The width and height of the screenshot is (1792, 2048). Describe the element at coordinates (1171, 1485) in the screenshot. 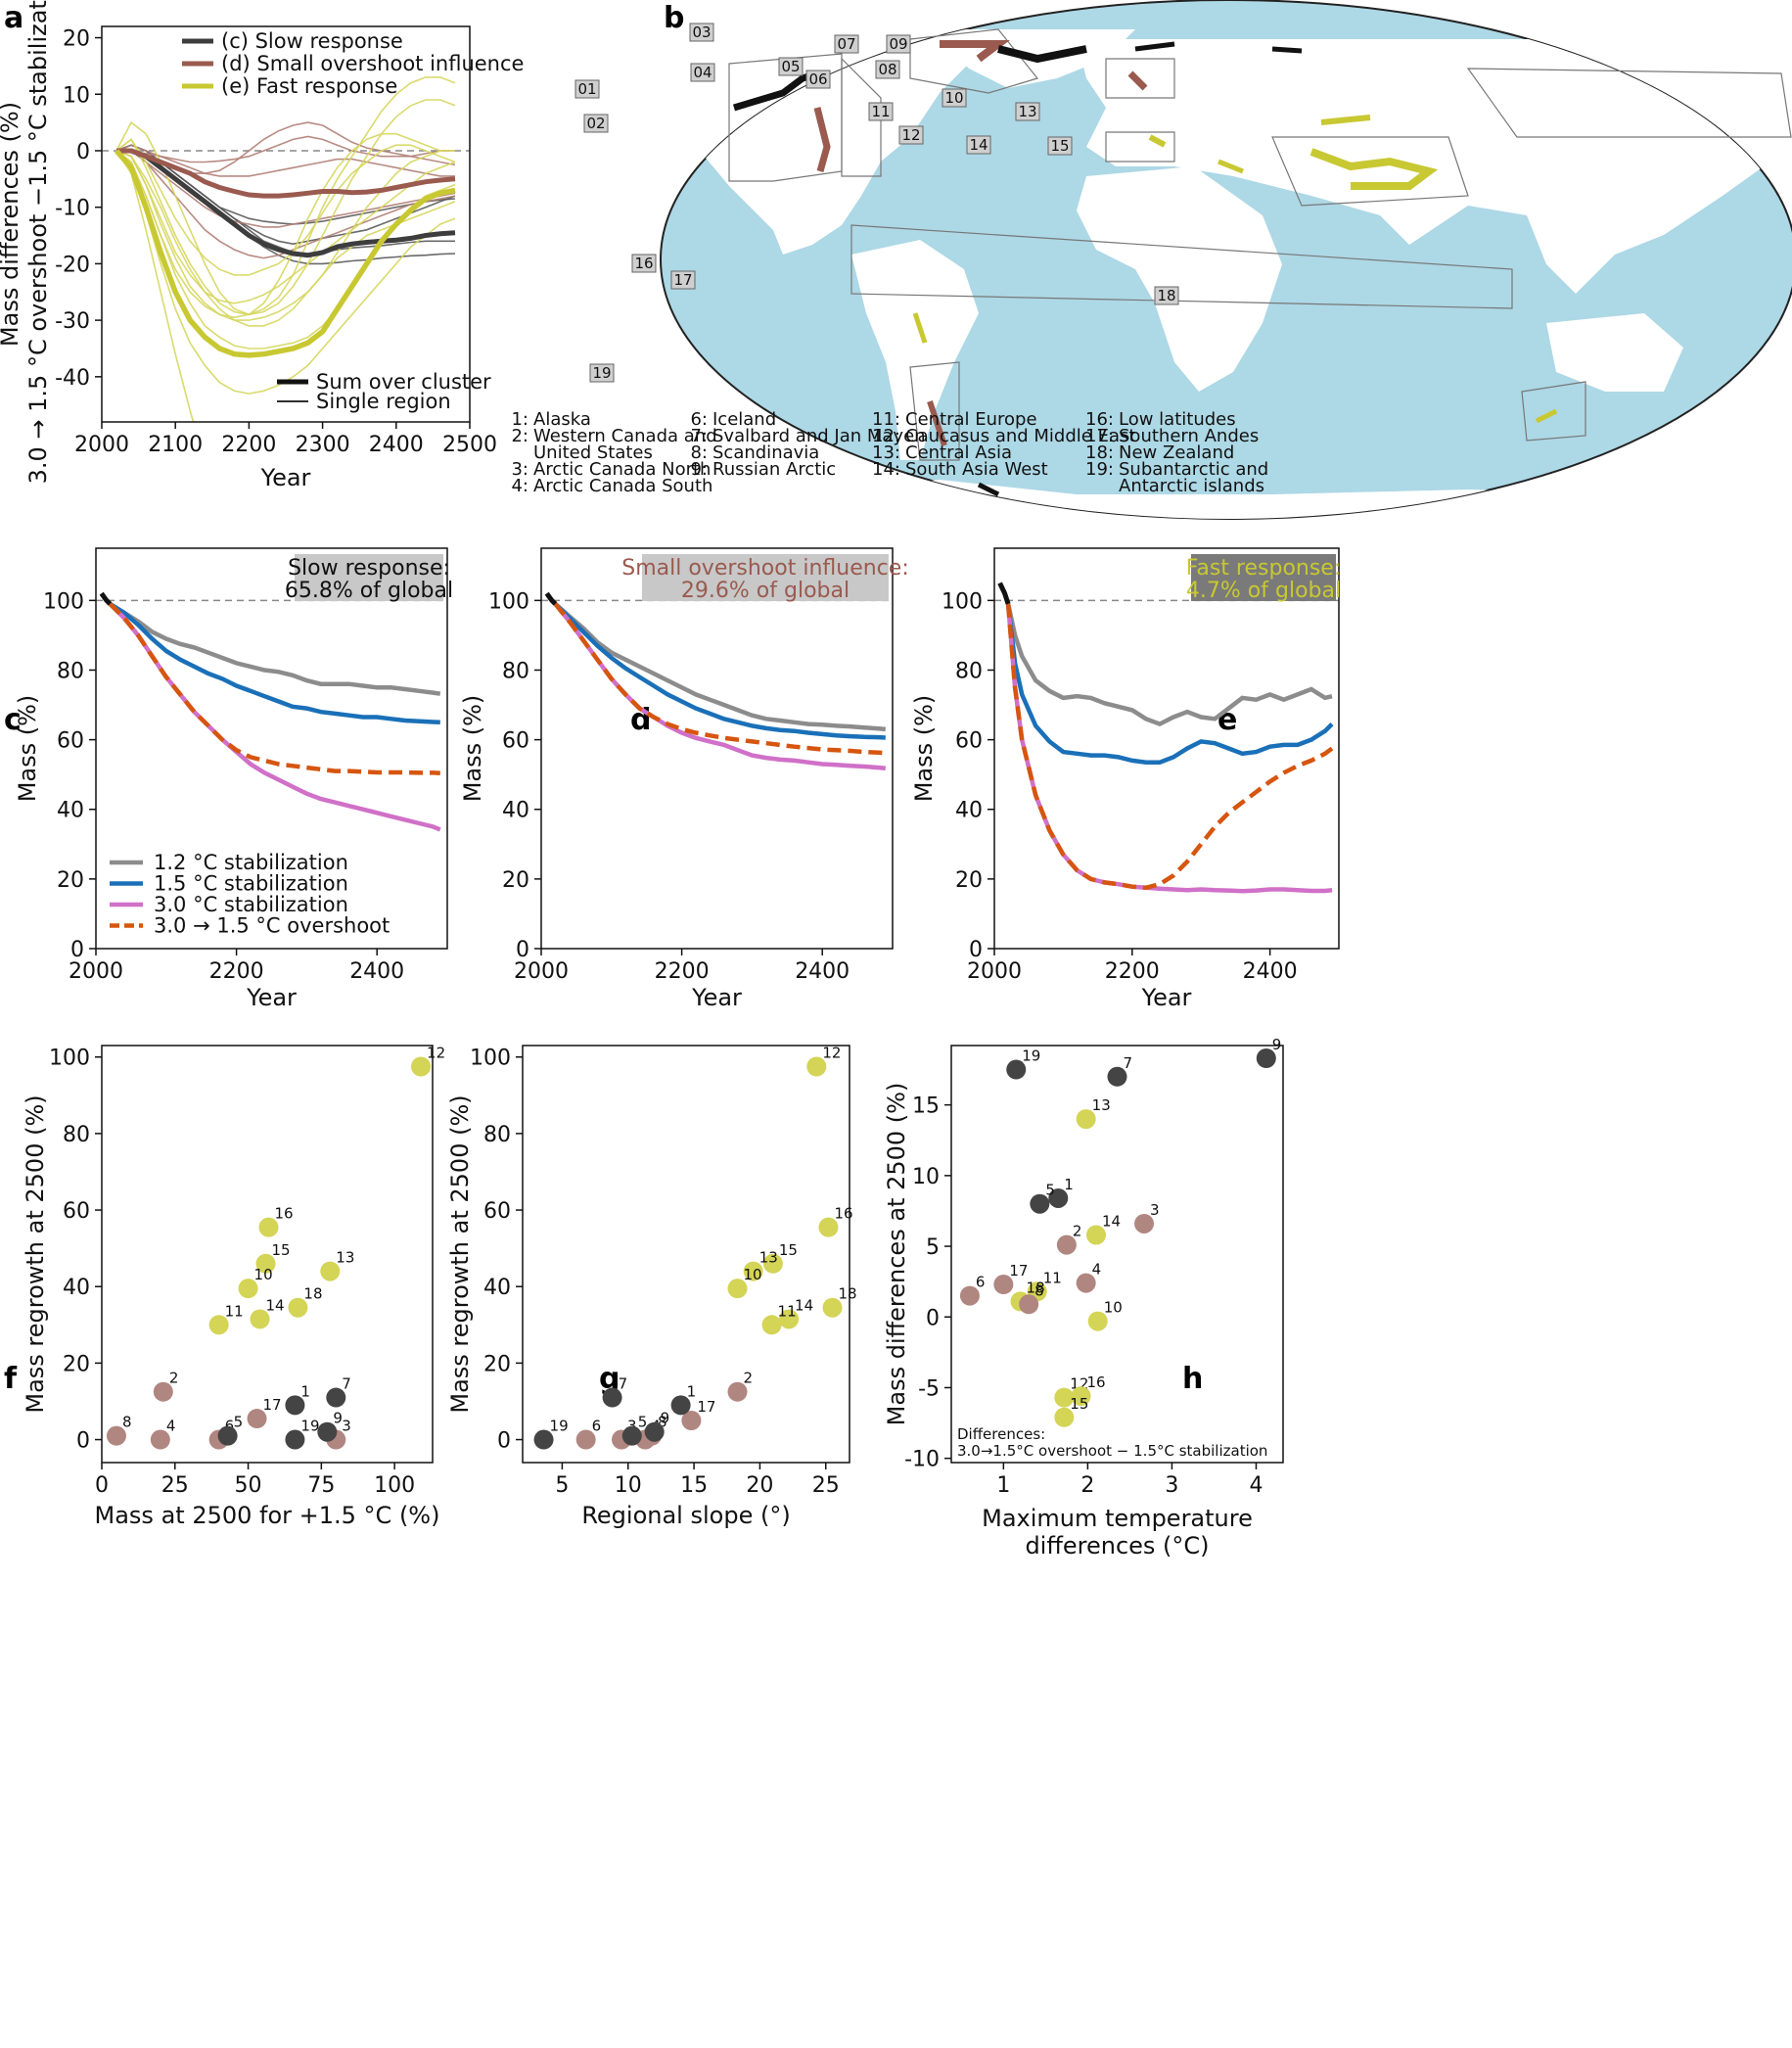

I see `x-tick-label: 3` at that location.